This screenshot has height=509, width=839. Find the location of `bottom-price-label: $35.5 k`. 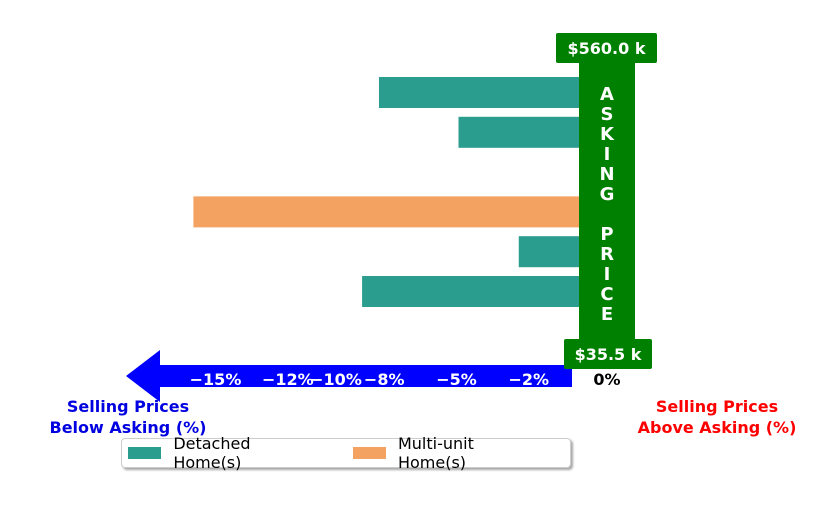

bottom-price-label: $35.5 k is located at coordinates (608, 354).